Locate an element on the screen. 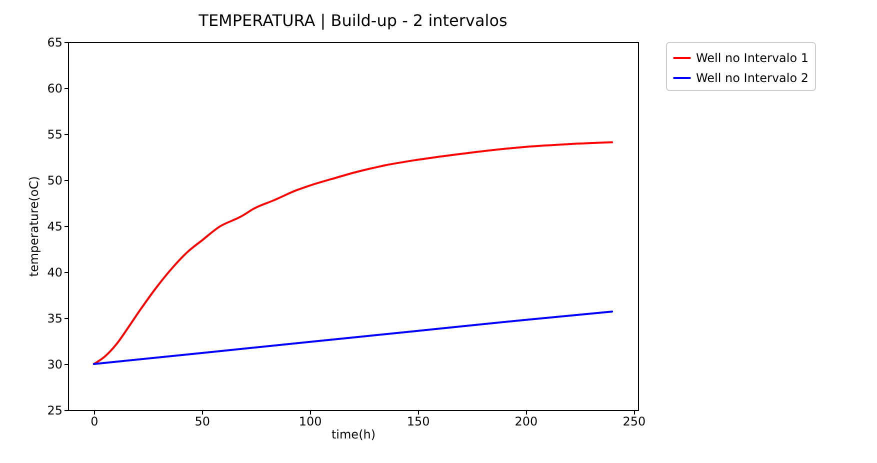 Image resolution: width=877 pixels, height=463 pixels. x-tick-label: 250 is located at coordinates (634, 421).